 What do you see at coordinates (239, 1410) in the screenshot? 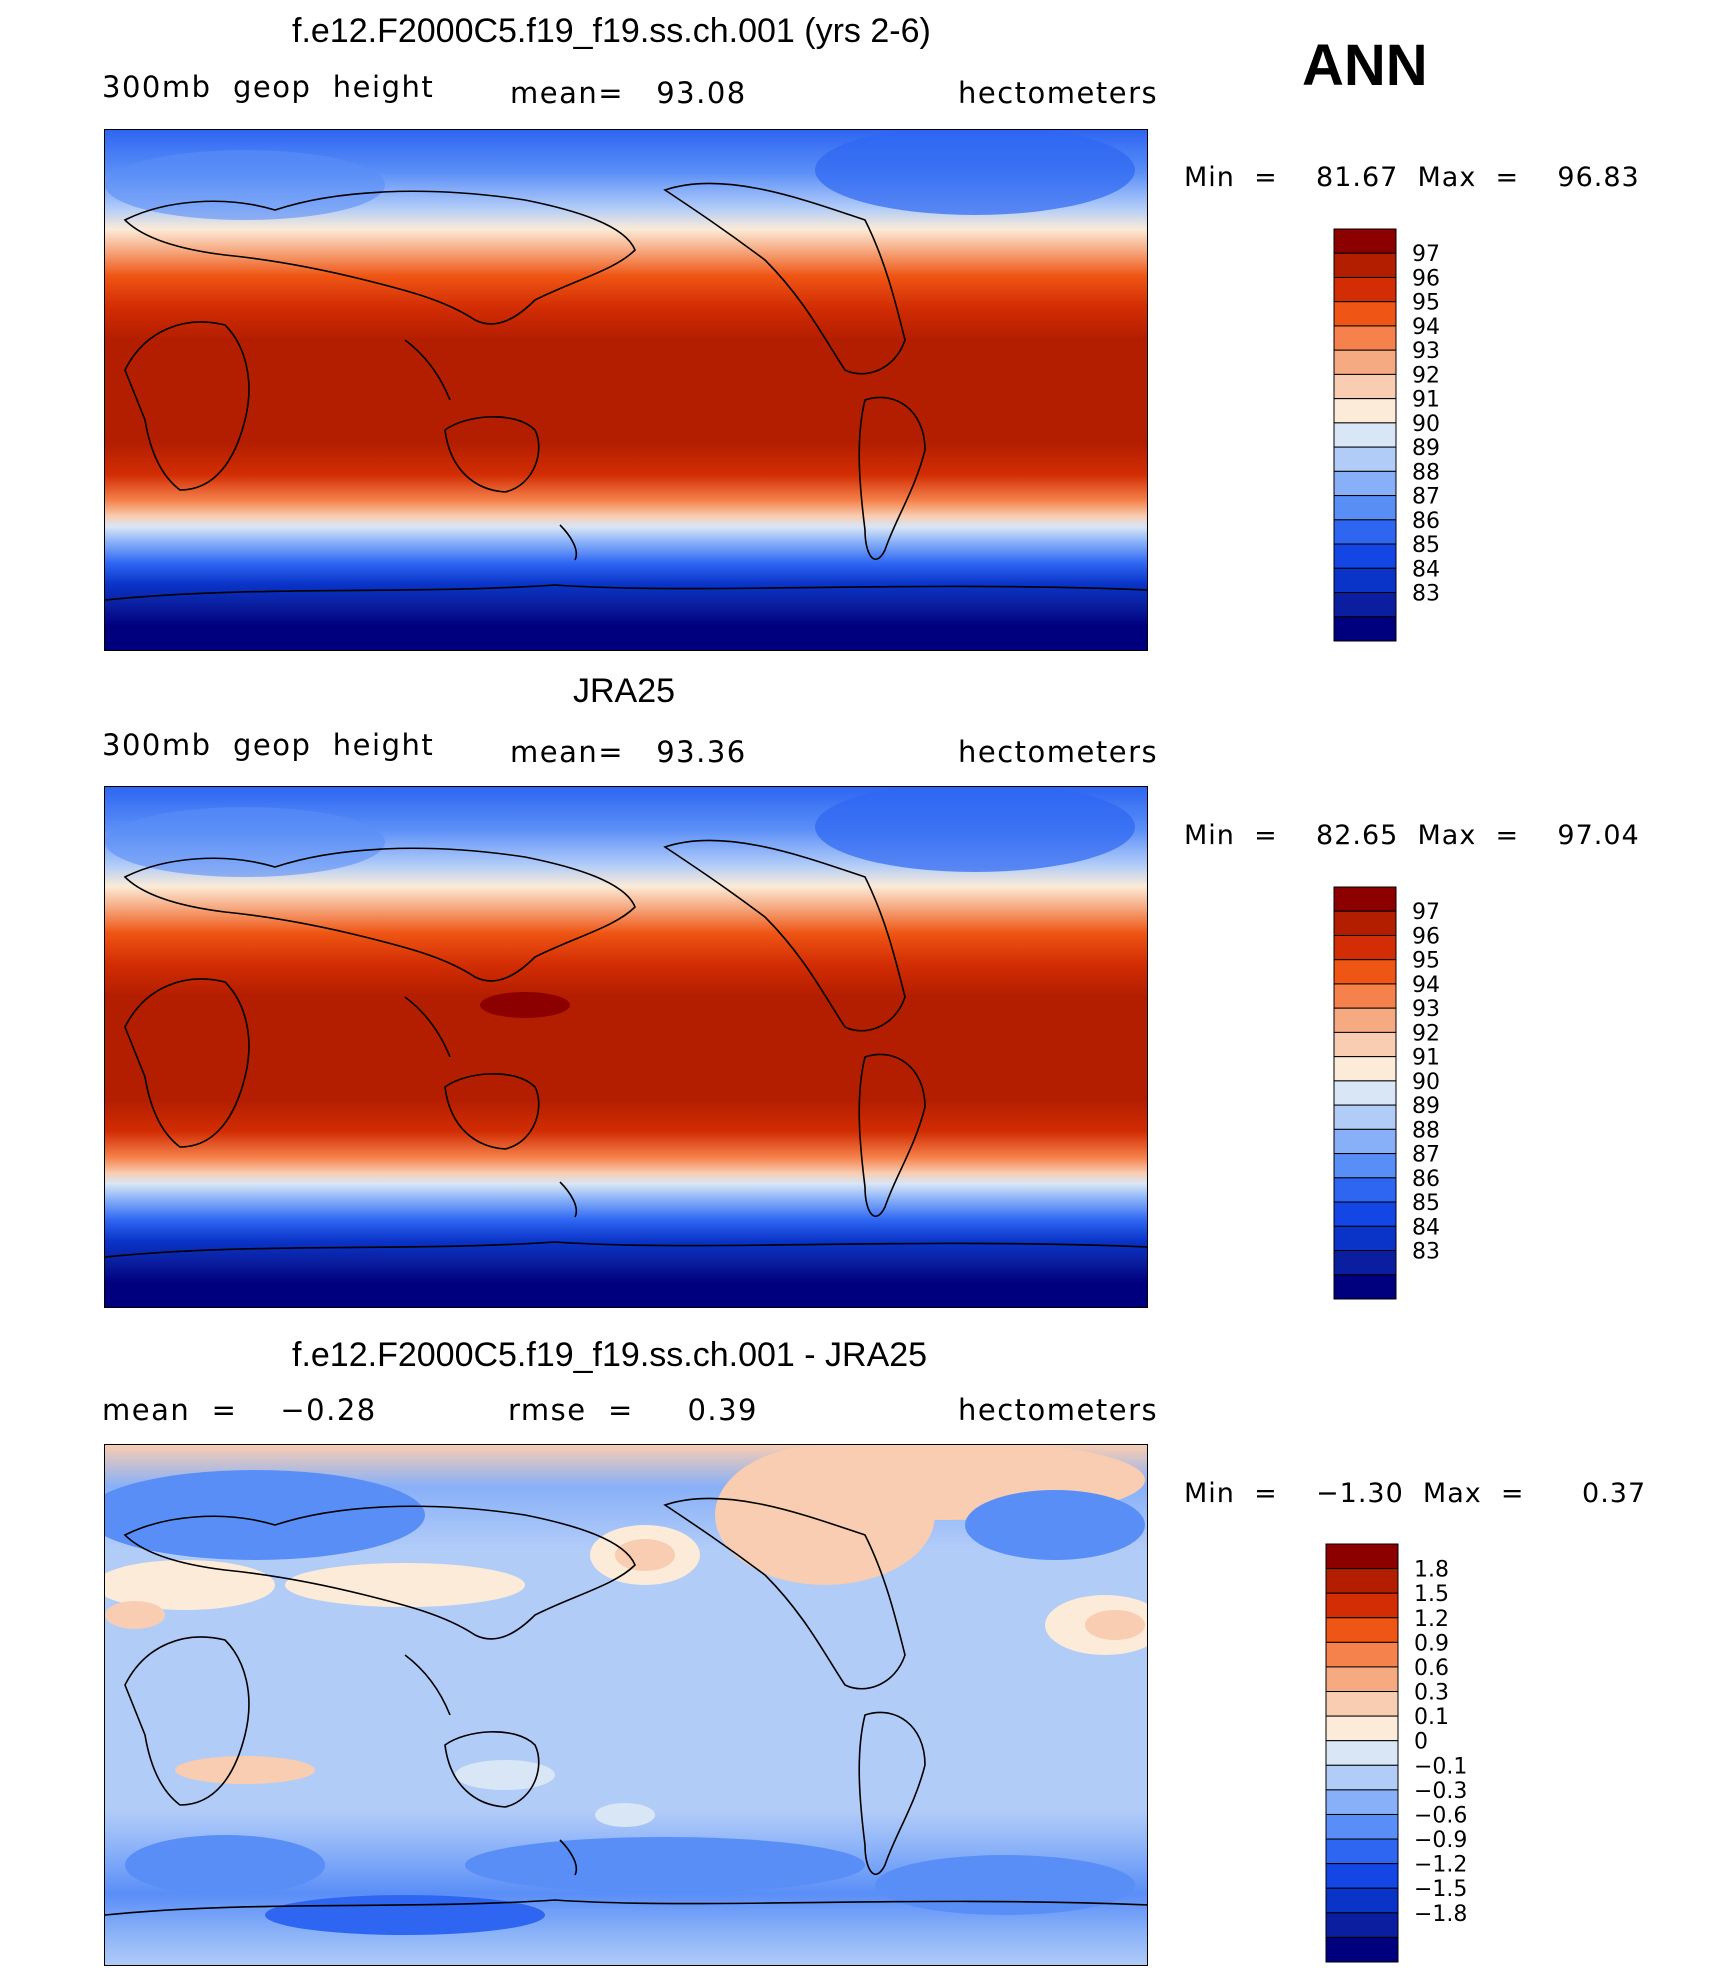
I see `panel-3-mean-label: mean = −0.28` at bounding box center [239, 1410].